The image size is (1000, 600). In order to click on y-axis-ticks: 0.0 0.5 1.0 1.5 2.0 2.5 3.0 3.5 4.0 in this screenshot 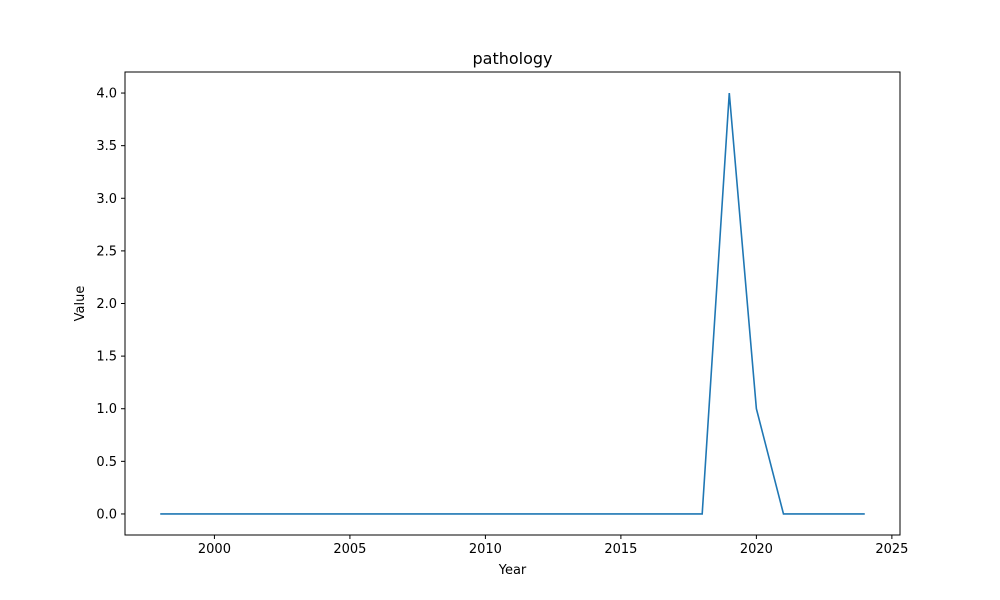, I will do `click(110, 304)`.